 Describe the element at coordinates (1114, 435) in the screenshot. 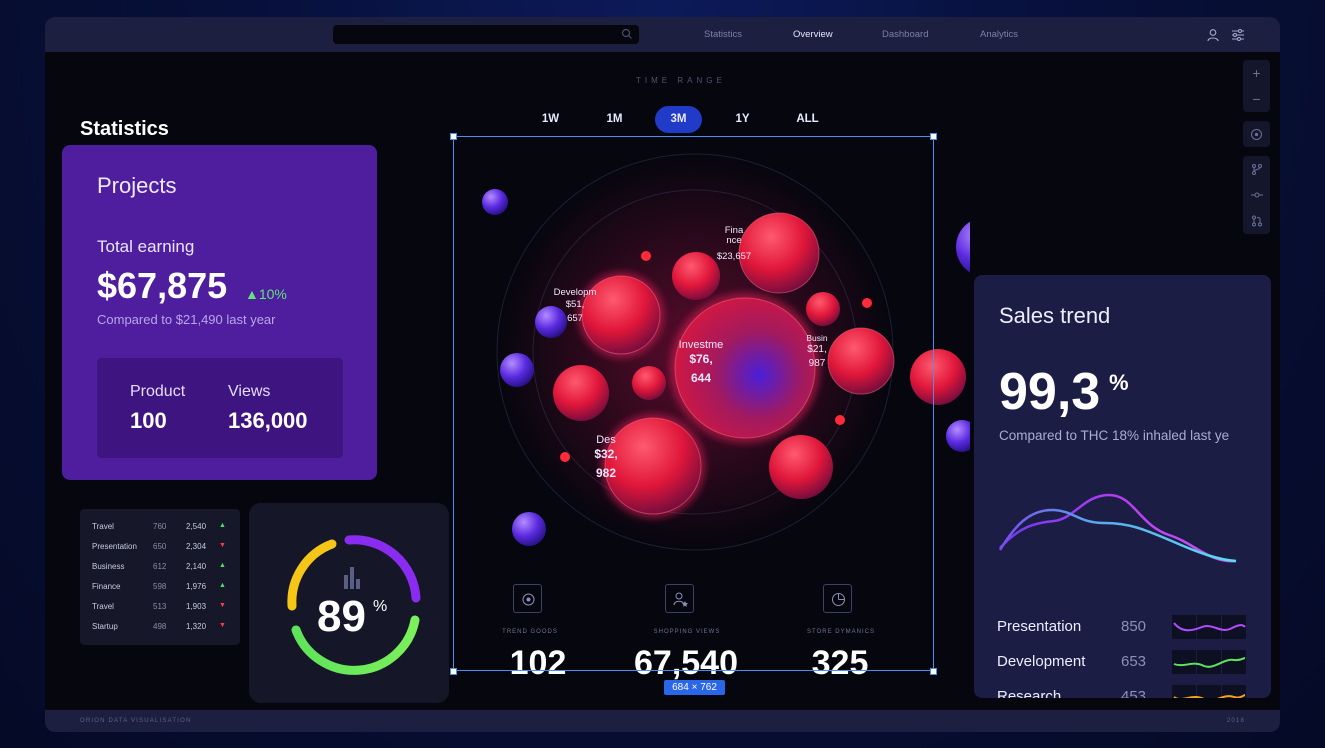

I see `sales-trend-comparison: Compared to THC 18% inhaled last ye` at that location.